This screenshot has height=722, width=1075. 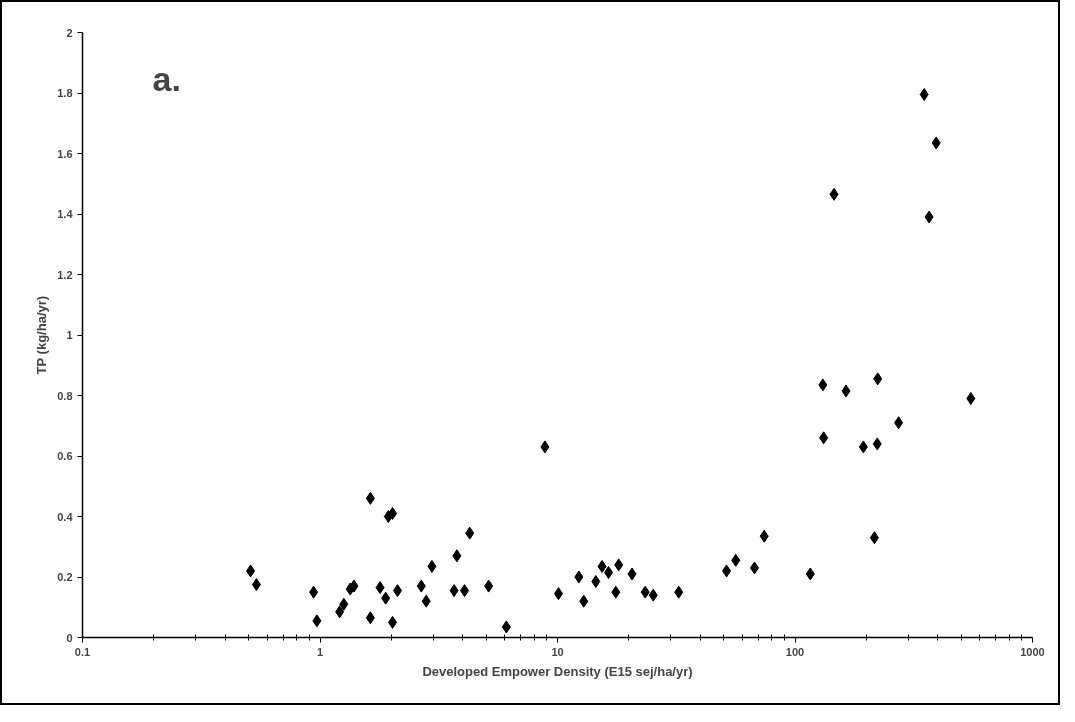 What do you see at coordinates (65, 395) in the screenshot?
I see `y-tick-label: 0.8` at bounding box center [65, 395].